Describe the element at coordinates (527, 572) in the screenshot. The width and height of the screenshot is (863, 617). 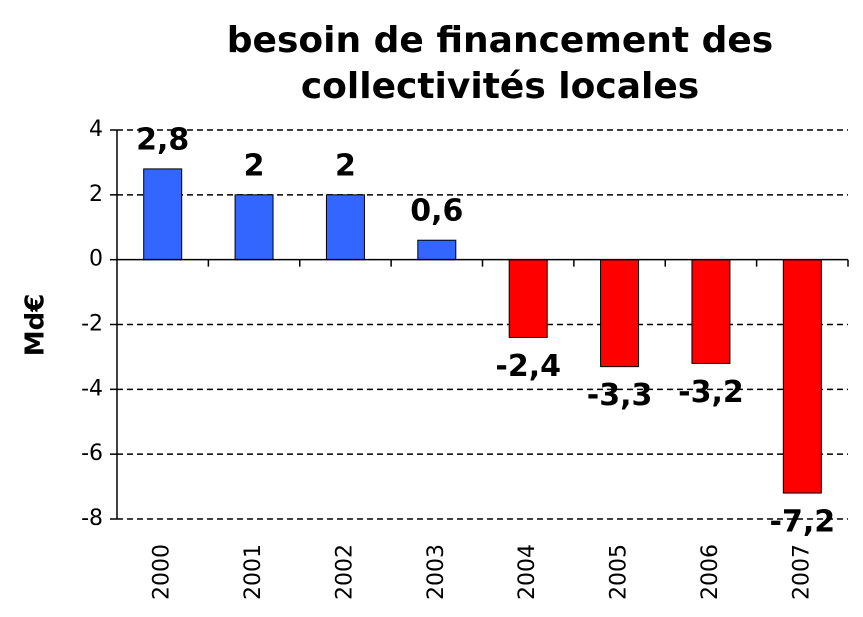
I see `x-tick-label: 2004` at that location.